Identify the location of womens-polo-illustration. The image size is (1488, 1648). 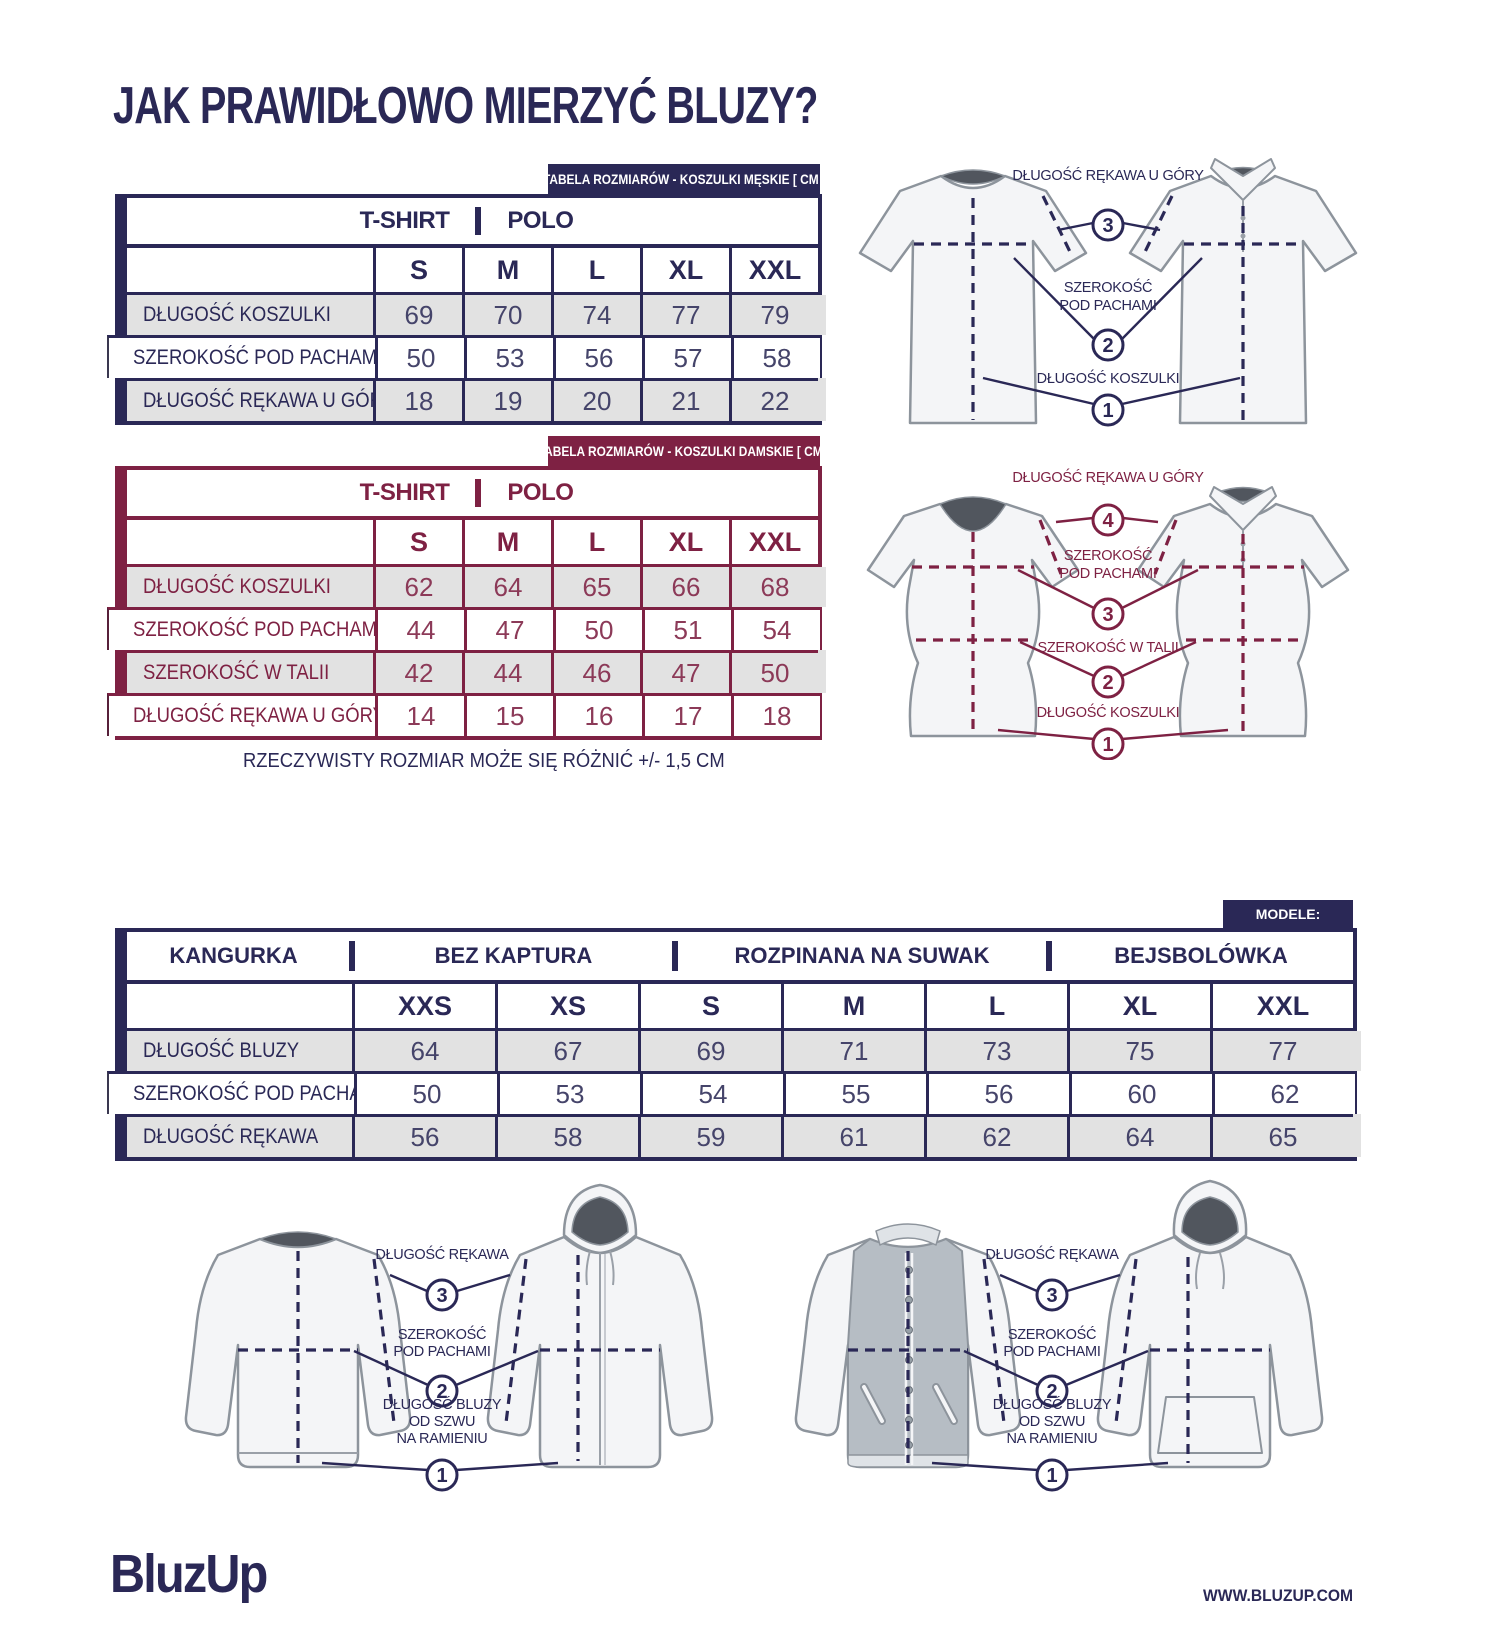
(1243, 612).